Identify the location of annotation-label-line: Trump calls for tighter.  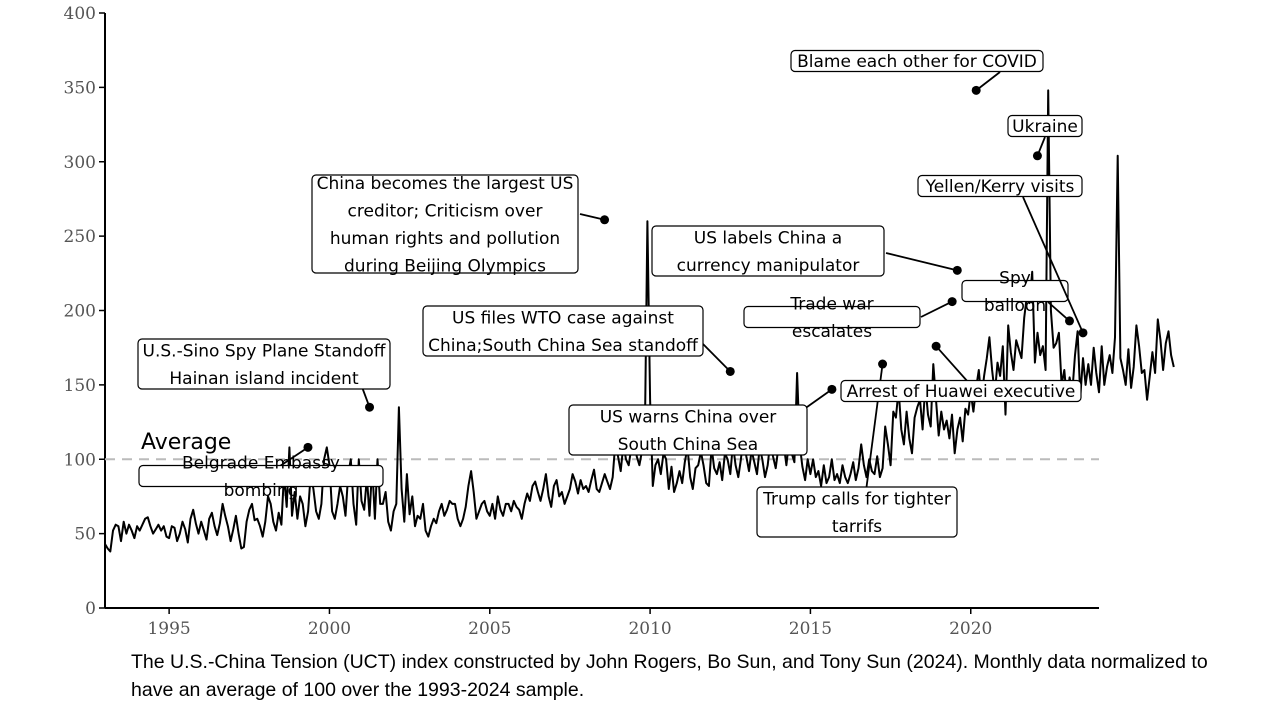
(856, 499).